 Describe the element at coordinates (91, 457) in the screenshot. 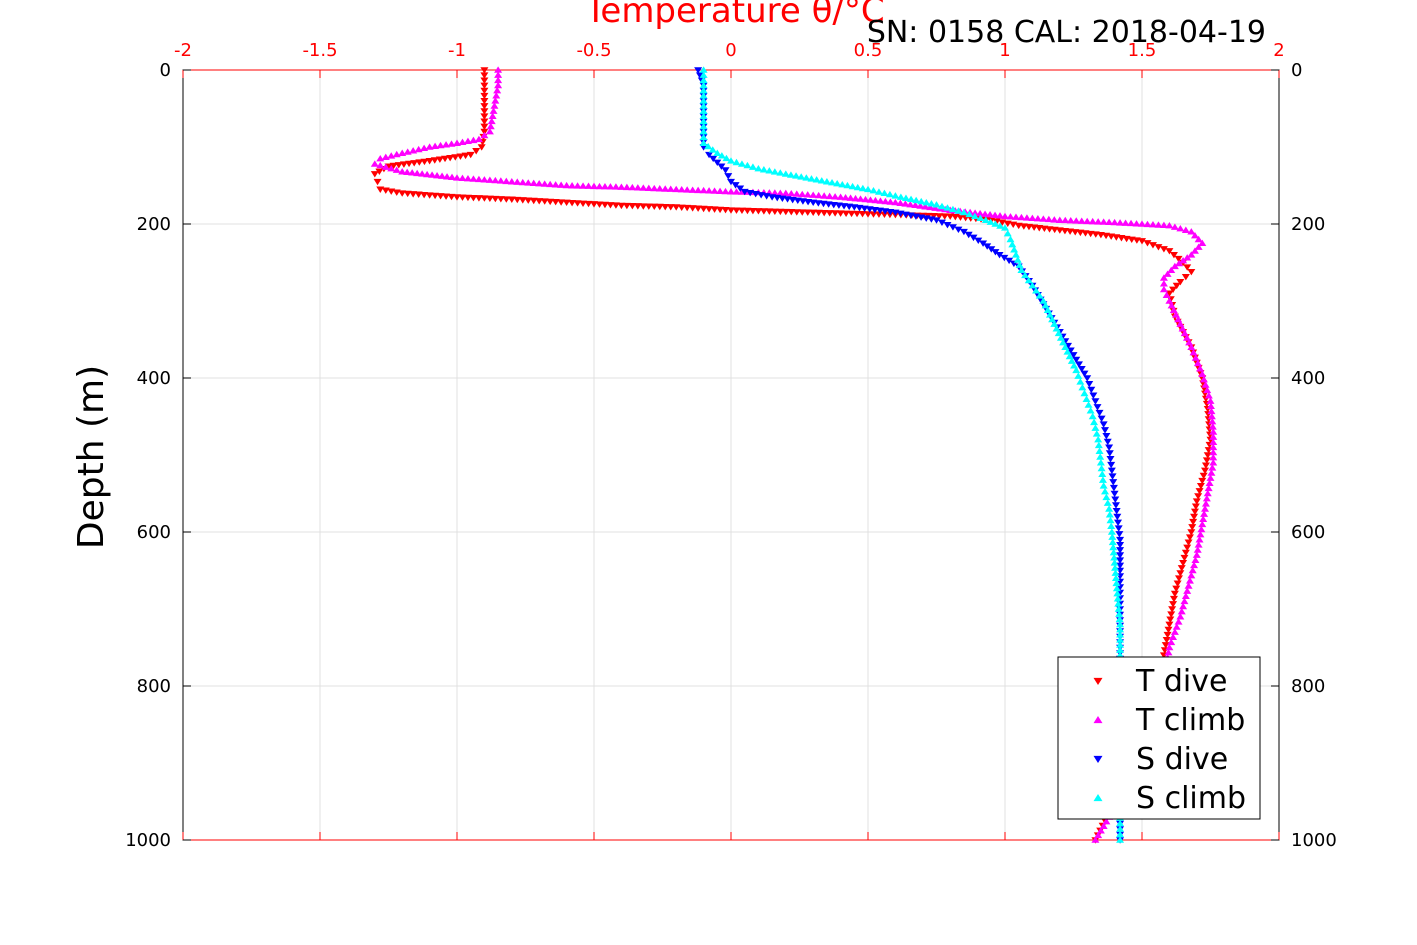

I see `y-axis-label: Depth (m)` at that location.